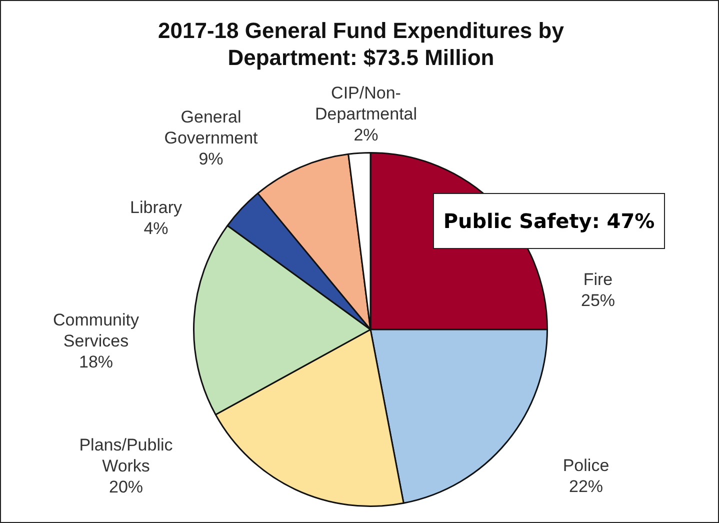 This screenshot has width=719, height=523. I want to click on slice-label: General Government, so click(211, 128).